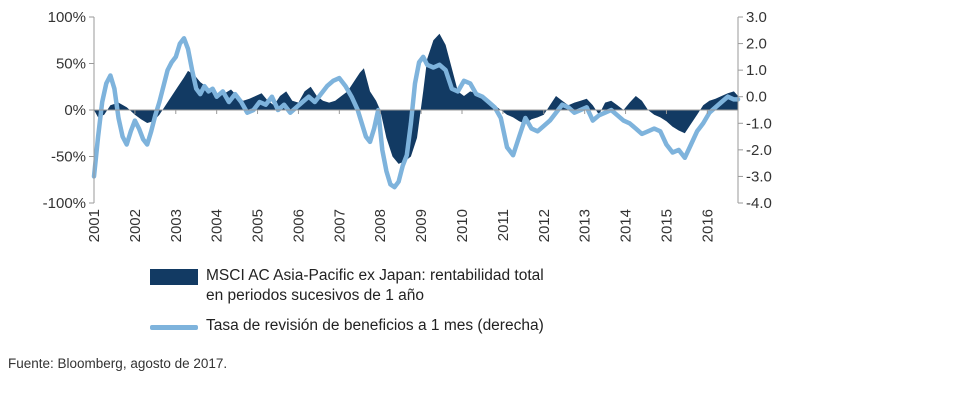 The image size is (960, 400). I want to click on x-axis-tick-label: 2014, so click(626, 225).